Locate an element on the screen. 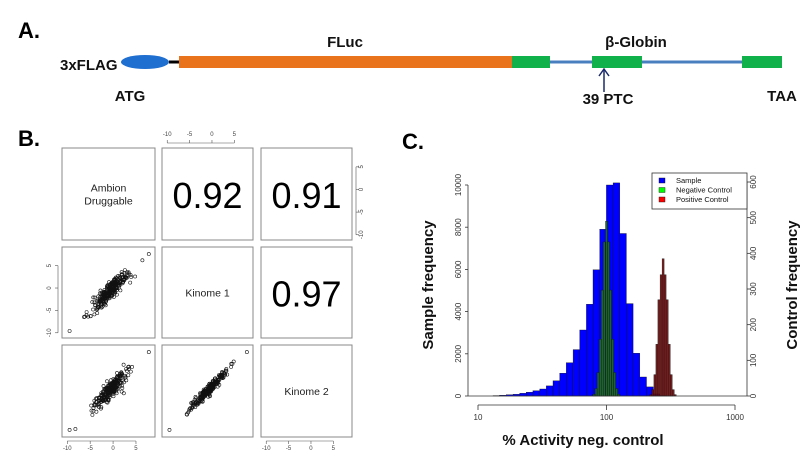 This screenshot has height=466, width=812. y-axis-label-left: Sample frequency is located at coordinates (428, 285).